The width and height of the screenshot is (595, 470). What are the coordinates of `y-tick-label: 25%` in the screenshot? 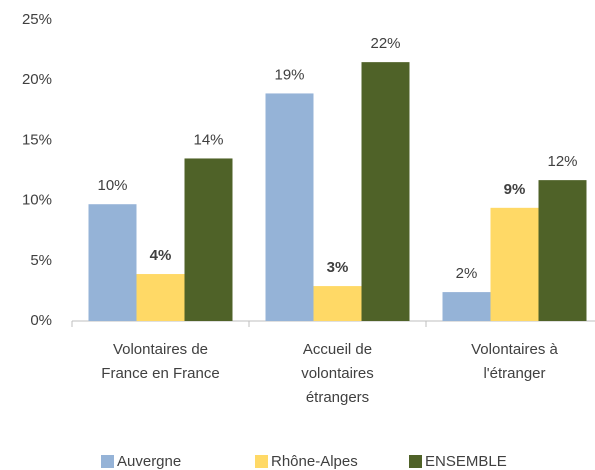 It's located at (37, 19).